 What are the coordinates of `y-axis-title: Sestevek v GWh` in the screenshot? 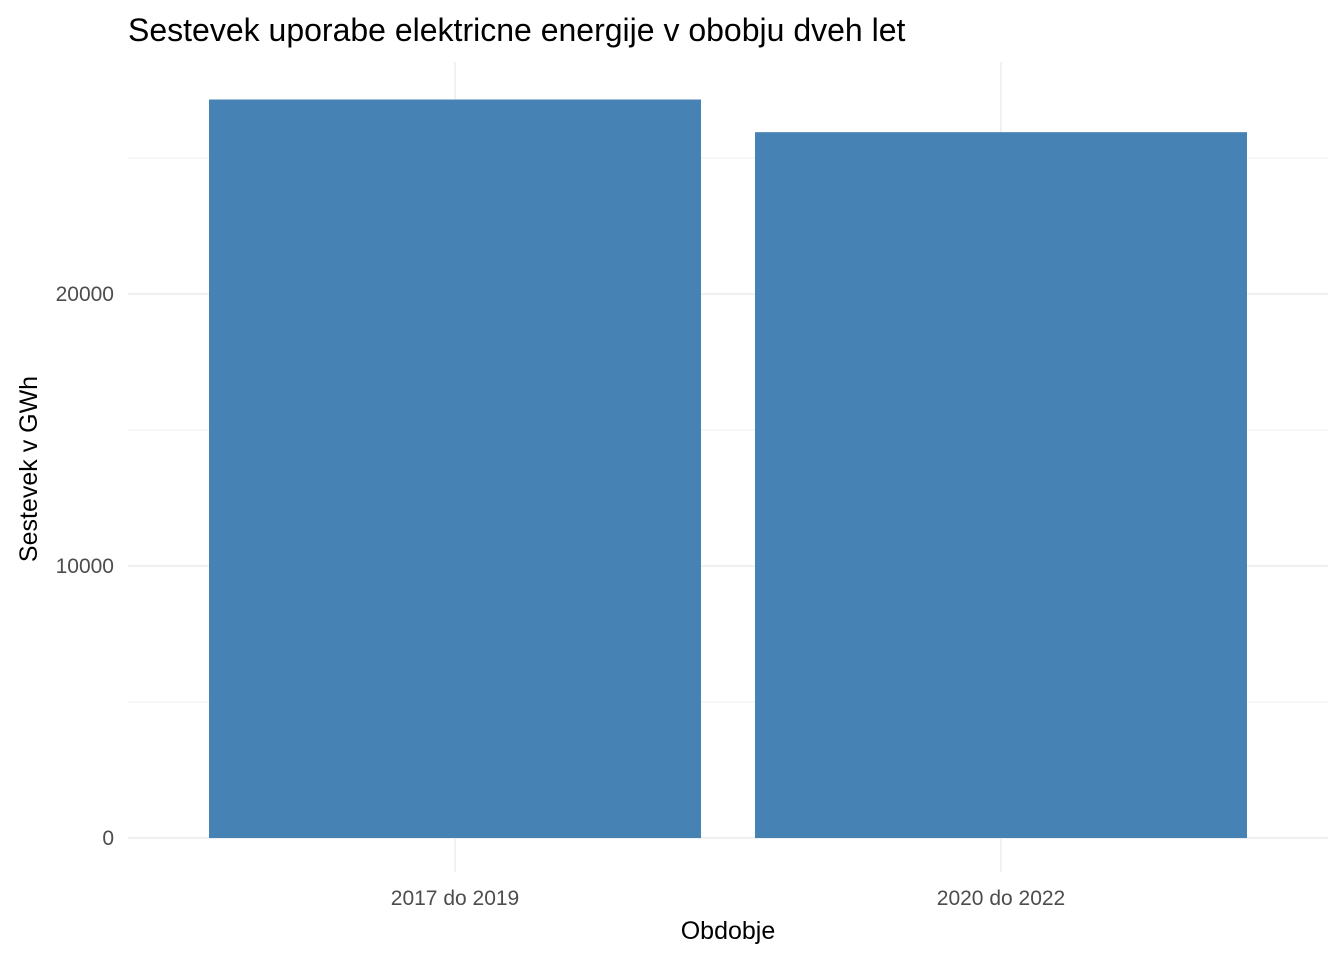 It's located at (29, 469).